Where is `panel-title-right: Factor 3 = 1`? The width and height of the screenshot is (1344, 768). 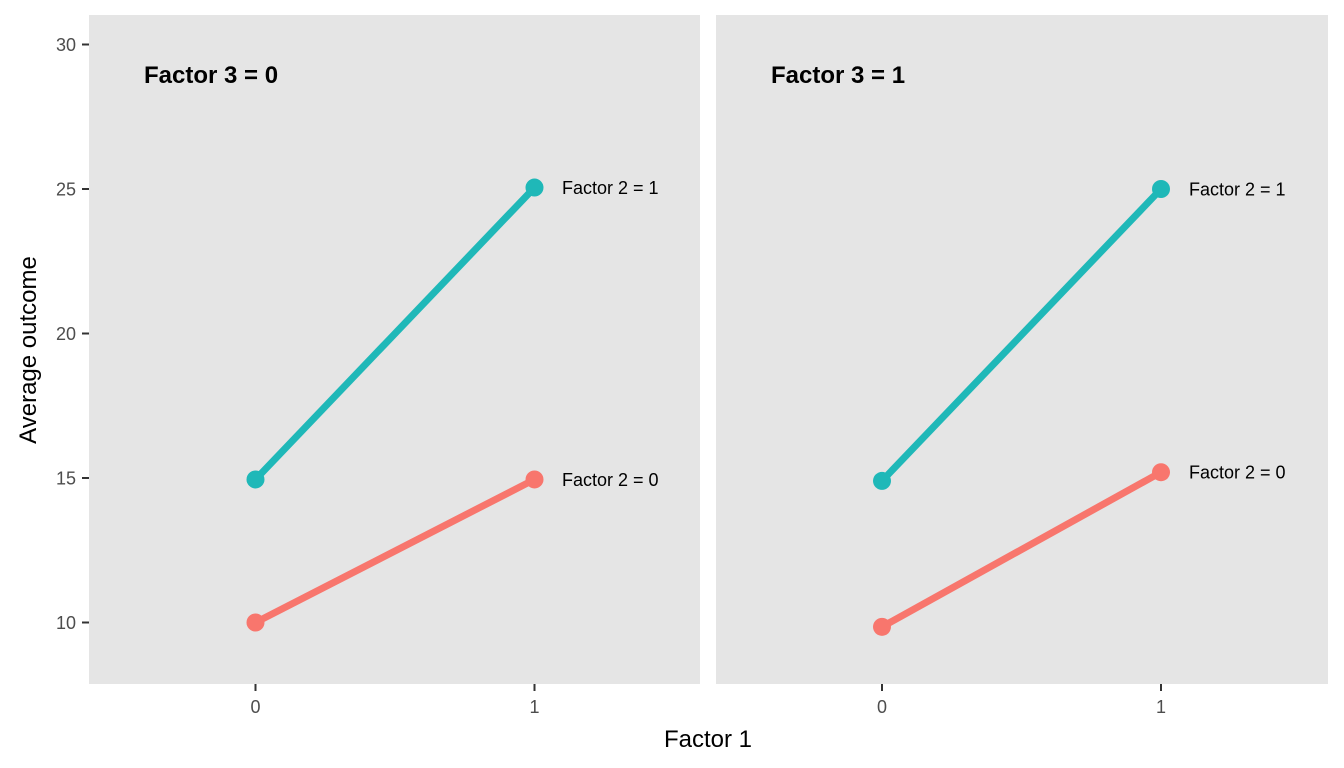
panel-title-right: Factor 3 = 1 is located at coordinates (838, 75).